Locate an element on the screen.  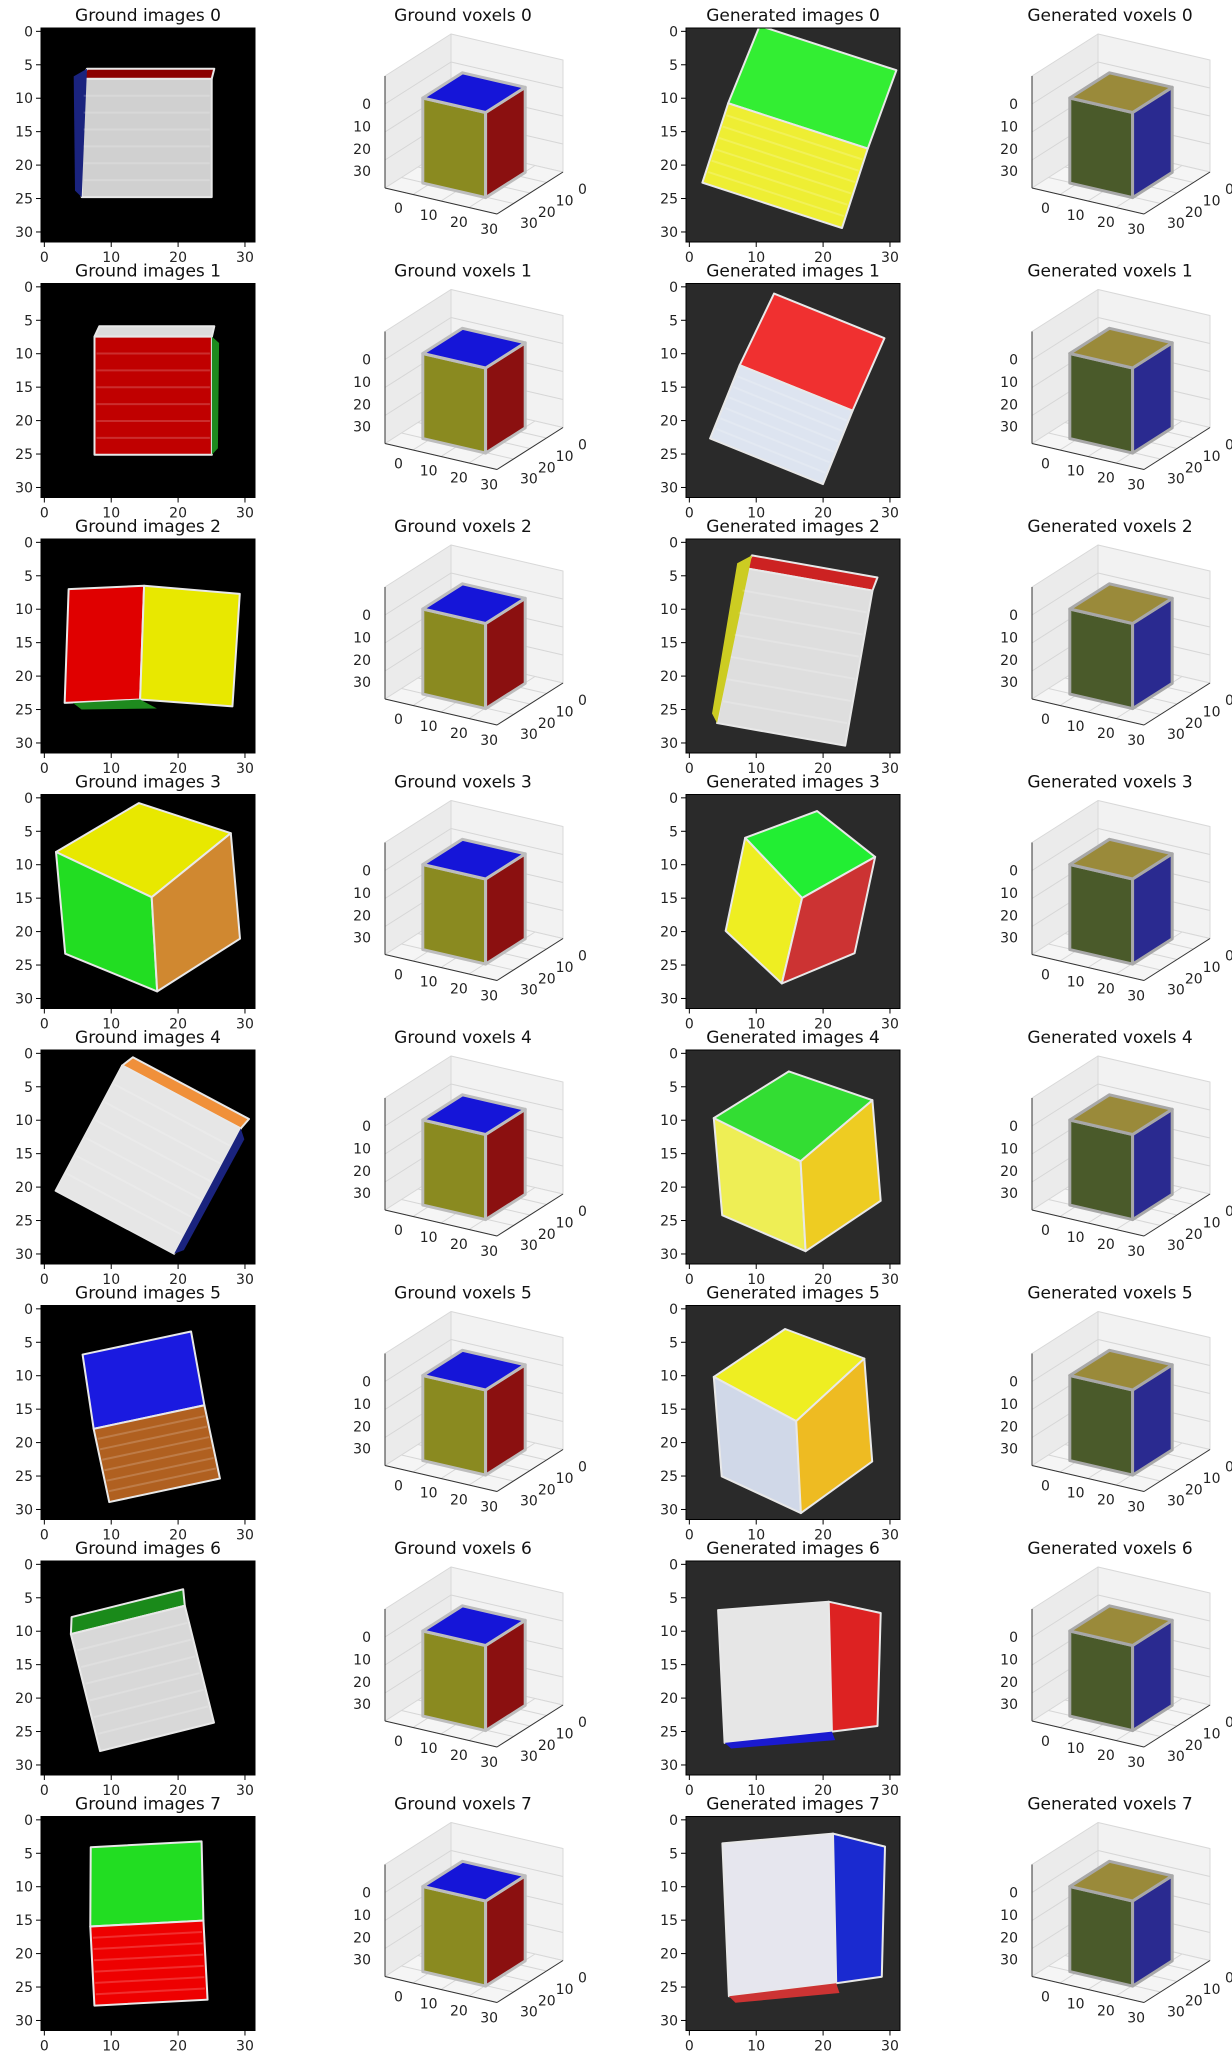
generated-image-title-7: Generated images 7 is located at coordinates (793, 1805).